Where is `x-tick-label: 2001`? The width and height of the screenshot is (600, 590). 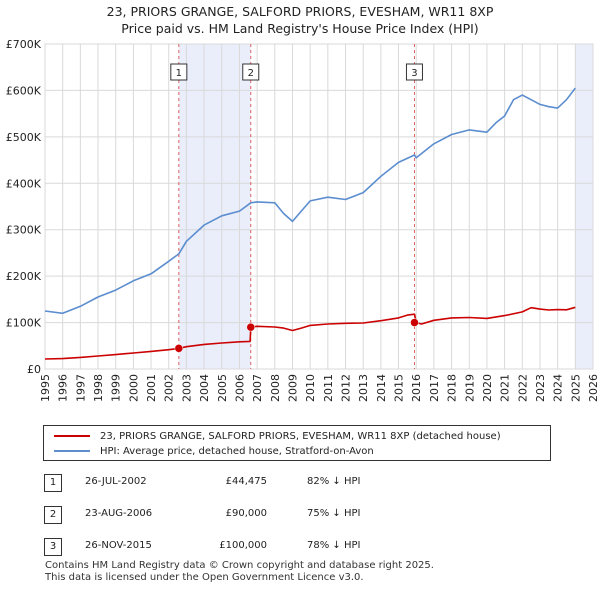
x-tick-label: 2001 is located at coordinates (151, 388).